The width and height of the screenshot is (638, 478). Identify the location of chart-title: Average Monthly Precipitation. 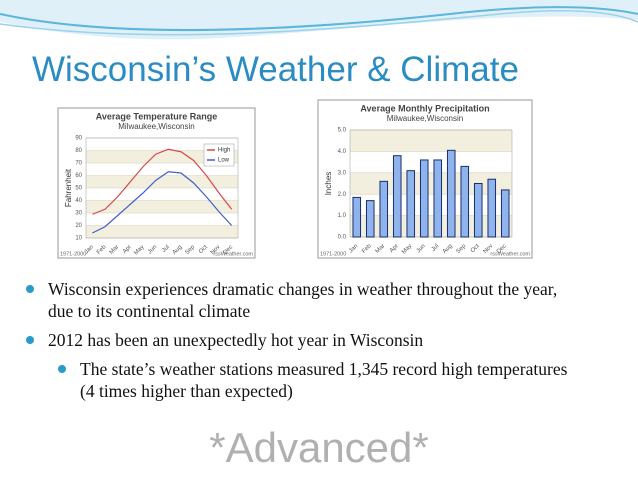
(424, 108).